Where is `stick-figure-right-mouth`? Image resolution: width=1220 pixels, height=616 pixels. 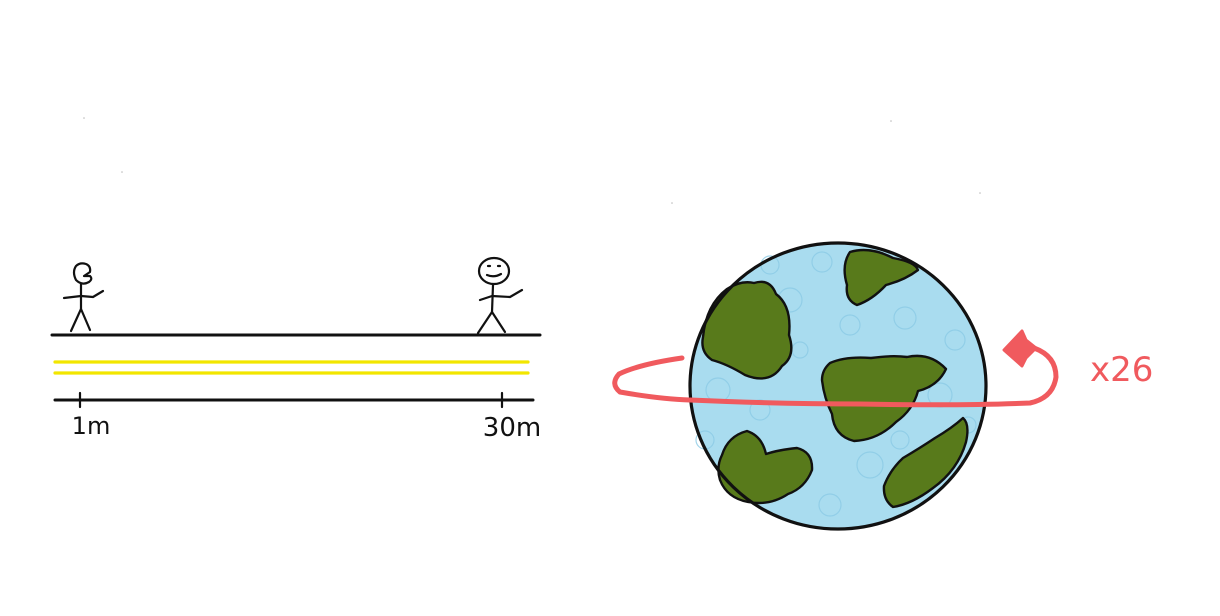 stick-figure-right-mouth is located at coordinates (494, 275).